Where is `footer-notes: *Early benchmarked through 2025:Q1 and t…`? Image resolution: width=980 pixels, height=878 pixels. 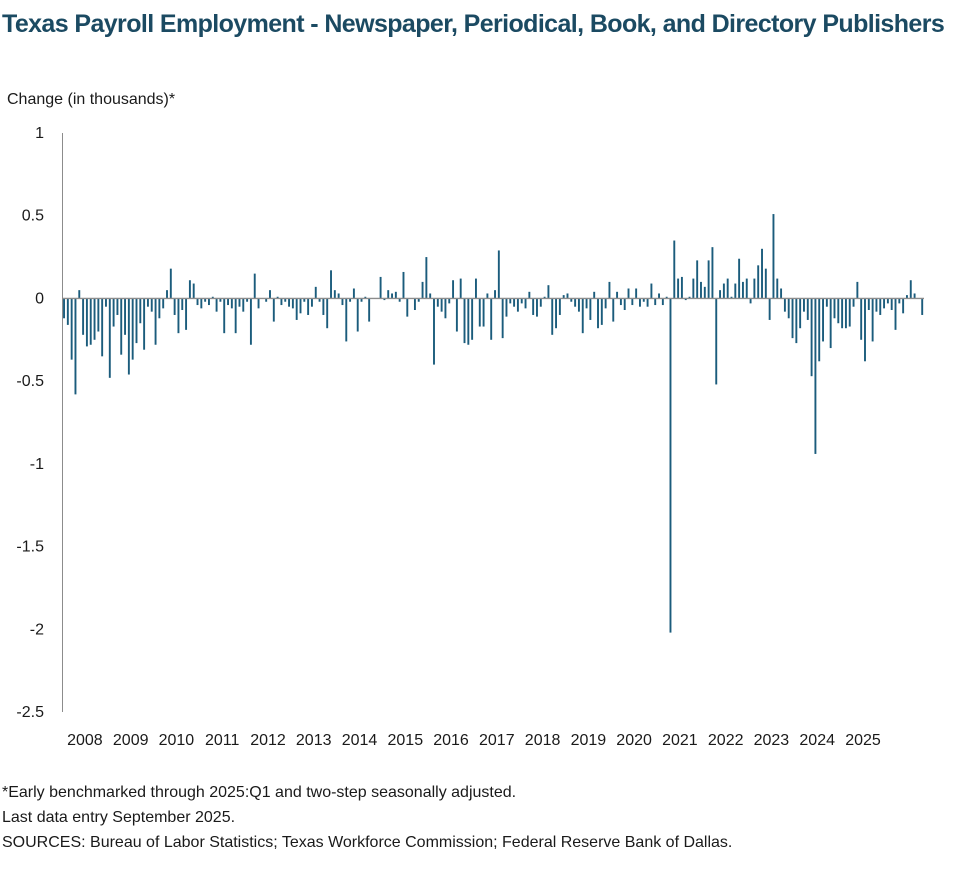
footer-notes: *Early benchmarked through 2025:Q1 and t… is located at coordinates (367, 817).